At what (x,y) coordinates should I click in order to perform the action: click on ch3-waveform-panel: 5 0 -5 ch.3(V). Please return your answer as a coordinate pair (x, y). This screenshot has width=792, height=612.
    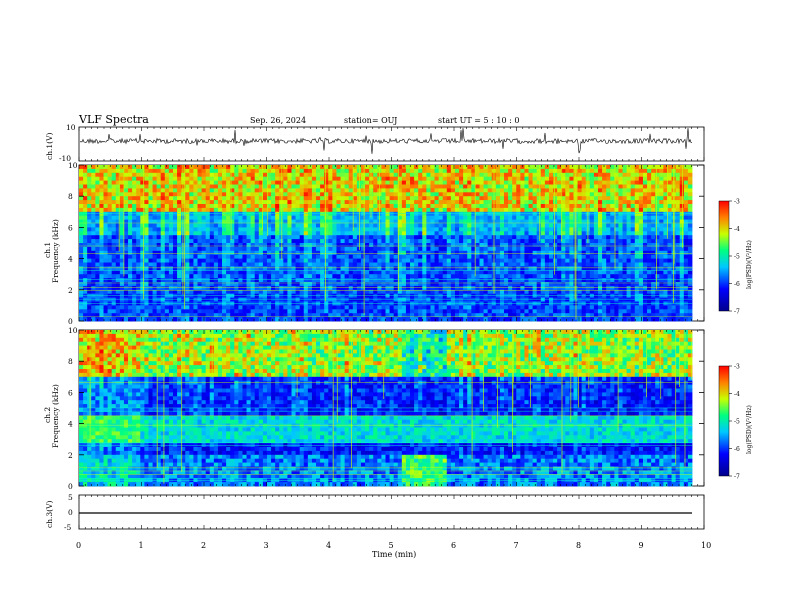
    Looking at the image, I should click on (375, 512).